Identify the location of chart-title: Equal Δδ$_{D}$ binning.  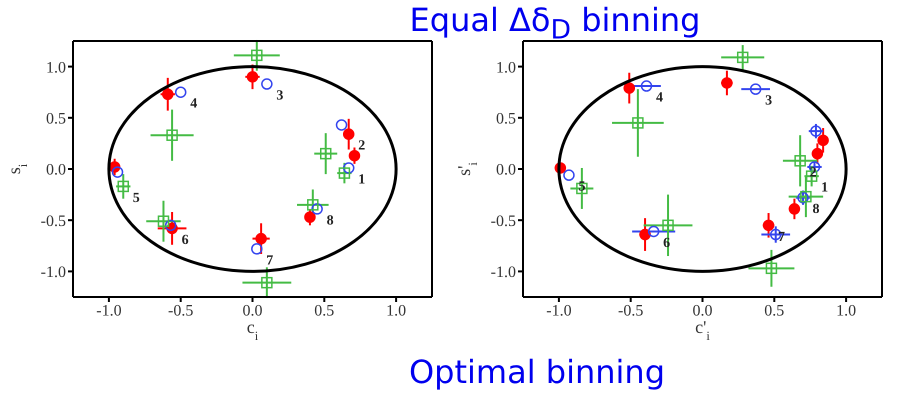
(555, 24).